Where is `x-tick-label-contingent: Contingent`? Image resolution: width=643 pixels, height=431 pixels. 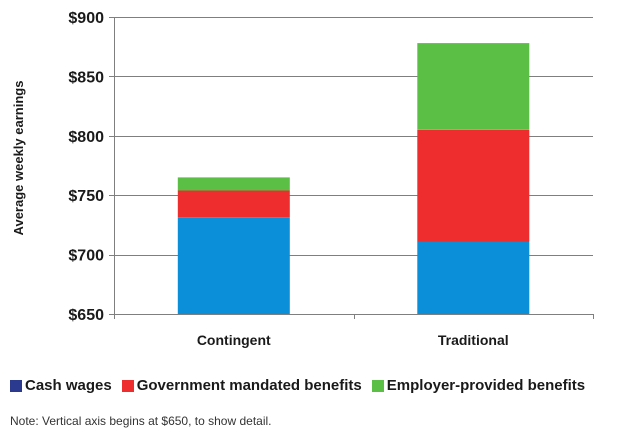 x-tick-label-contingent: Contingent is located at coordinates (234, 340).